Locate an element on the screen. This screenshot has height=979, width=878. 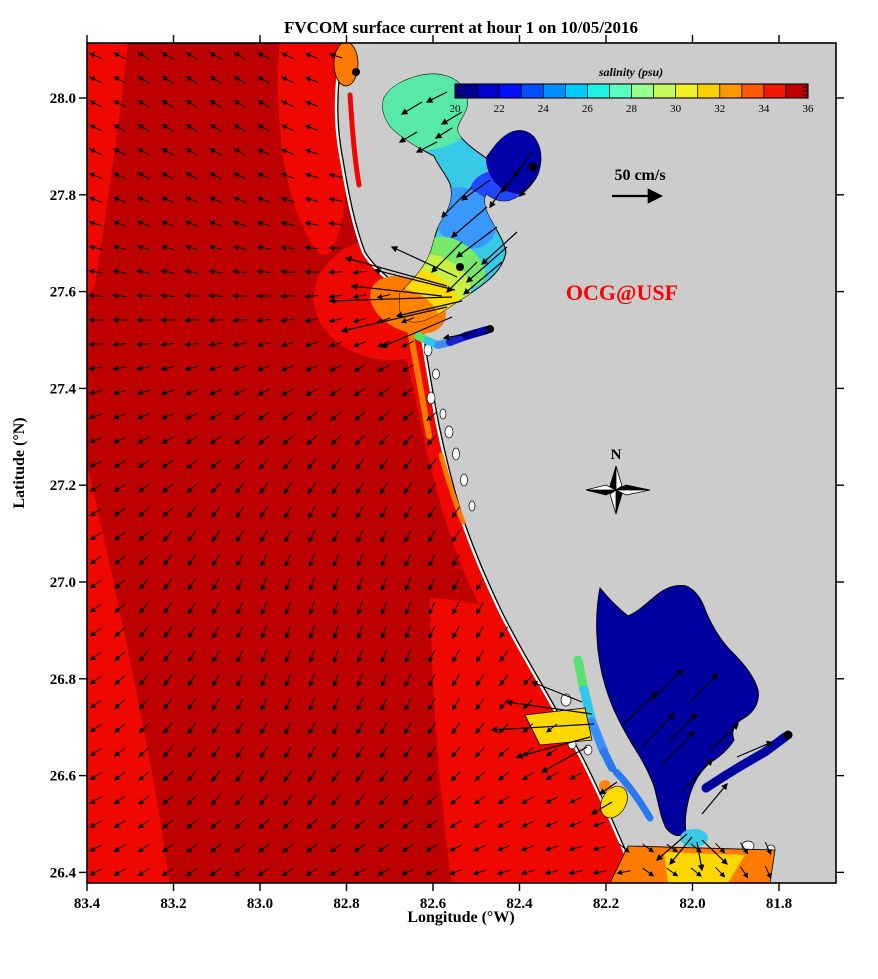
colorbar-title: salinity (psu) is located at coordinates (630, 72).